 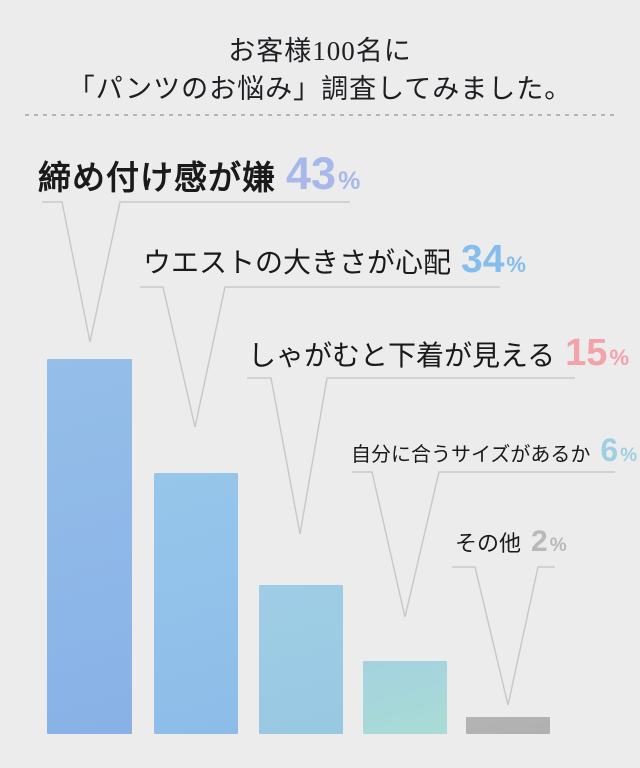 I want to click on chart-title: お客様100名に 「パンツのお悩み」調査してみました。, so click(x=320, y=70).